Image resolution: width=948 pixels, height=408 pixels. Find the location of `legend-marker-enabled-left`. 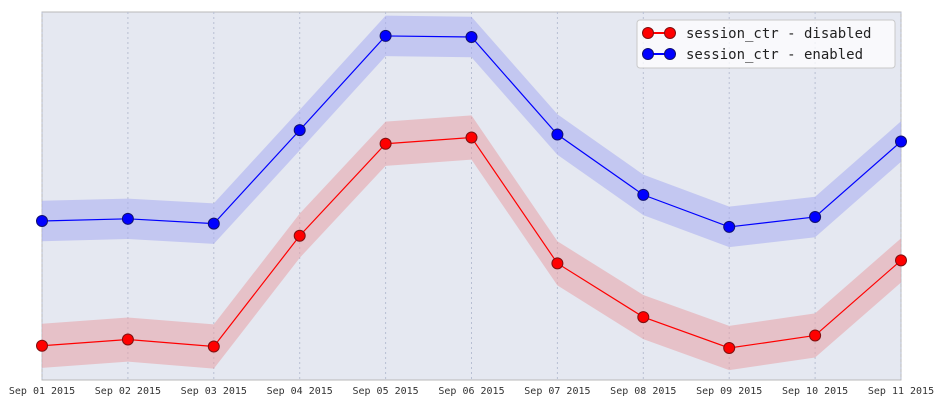

legend-marker-enabled-left is located at coordinates (648, 54).